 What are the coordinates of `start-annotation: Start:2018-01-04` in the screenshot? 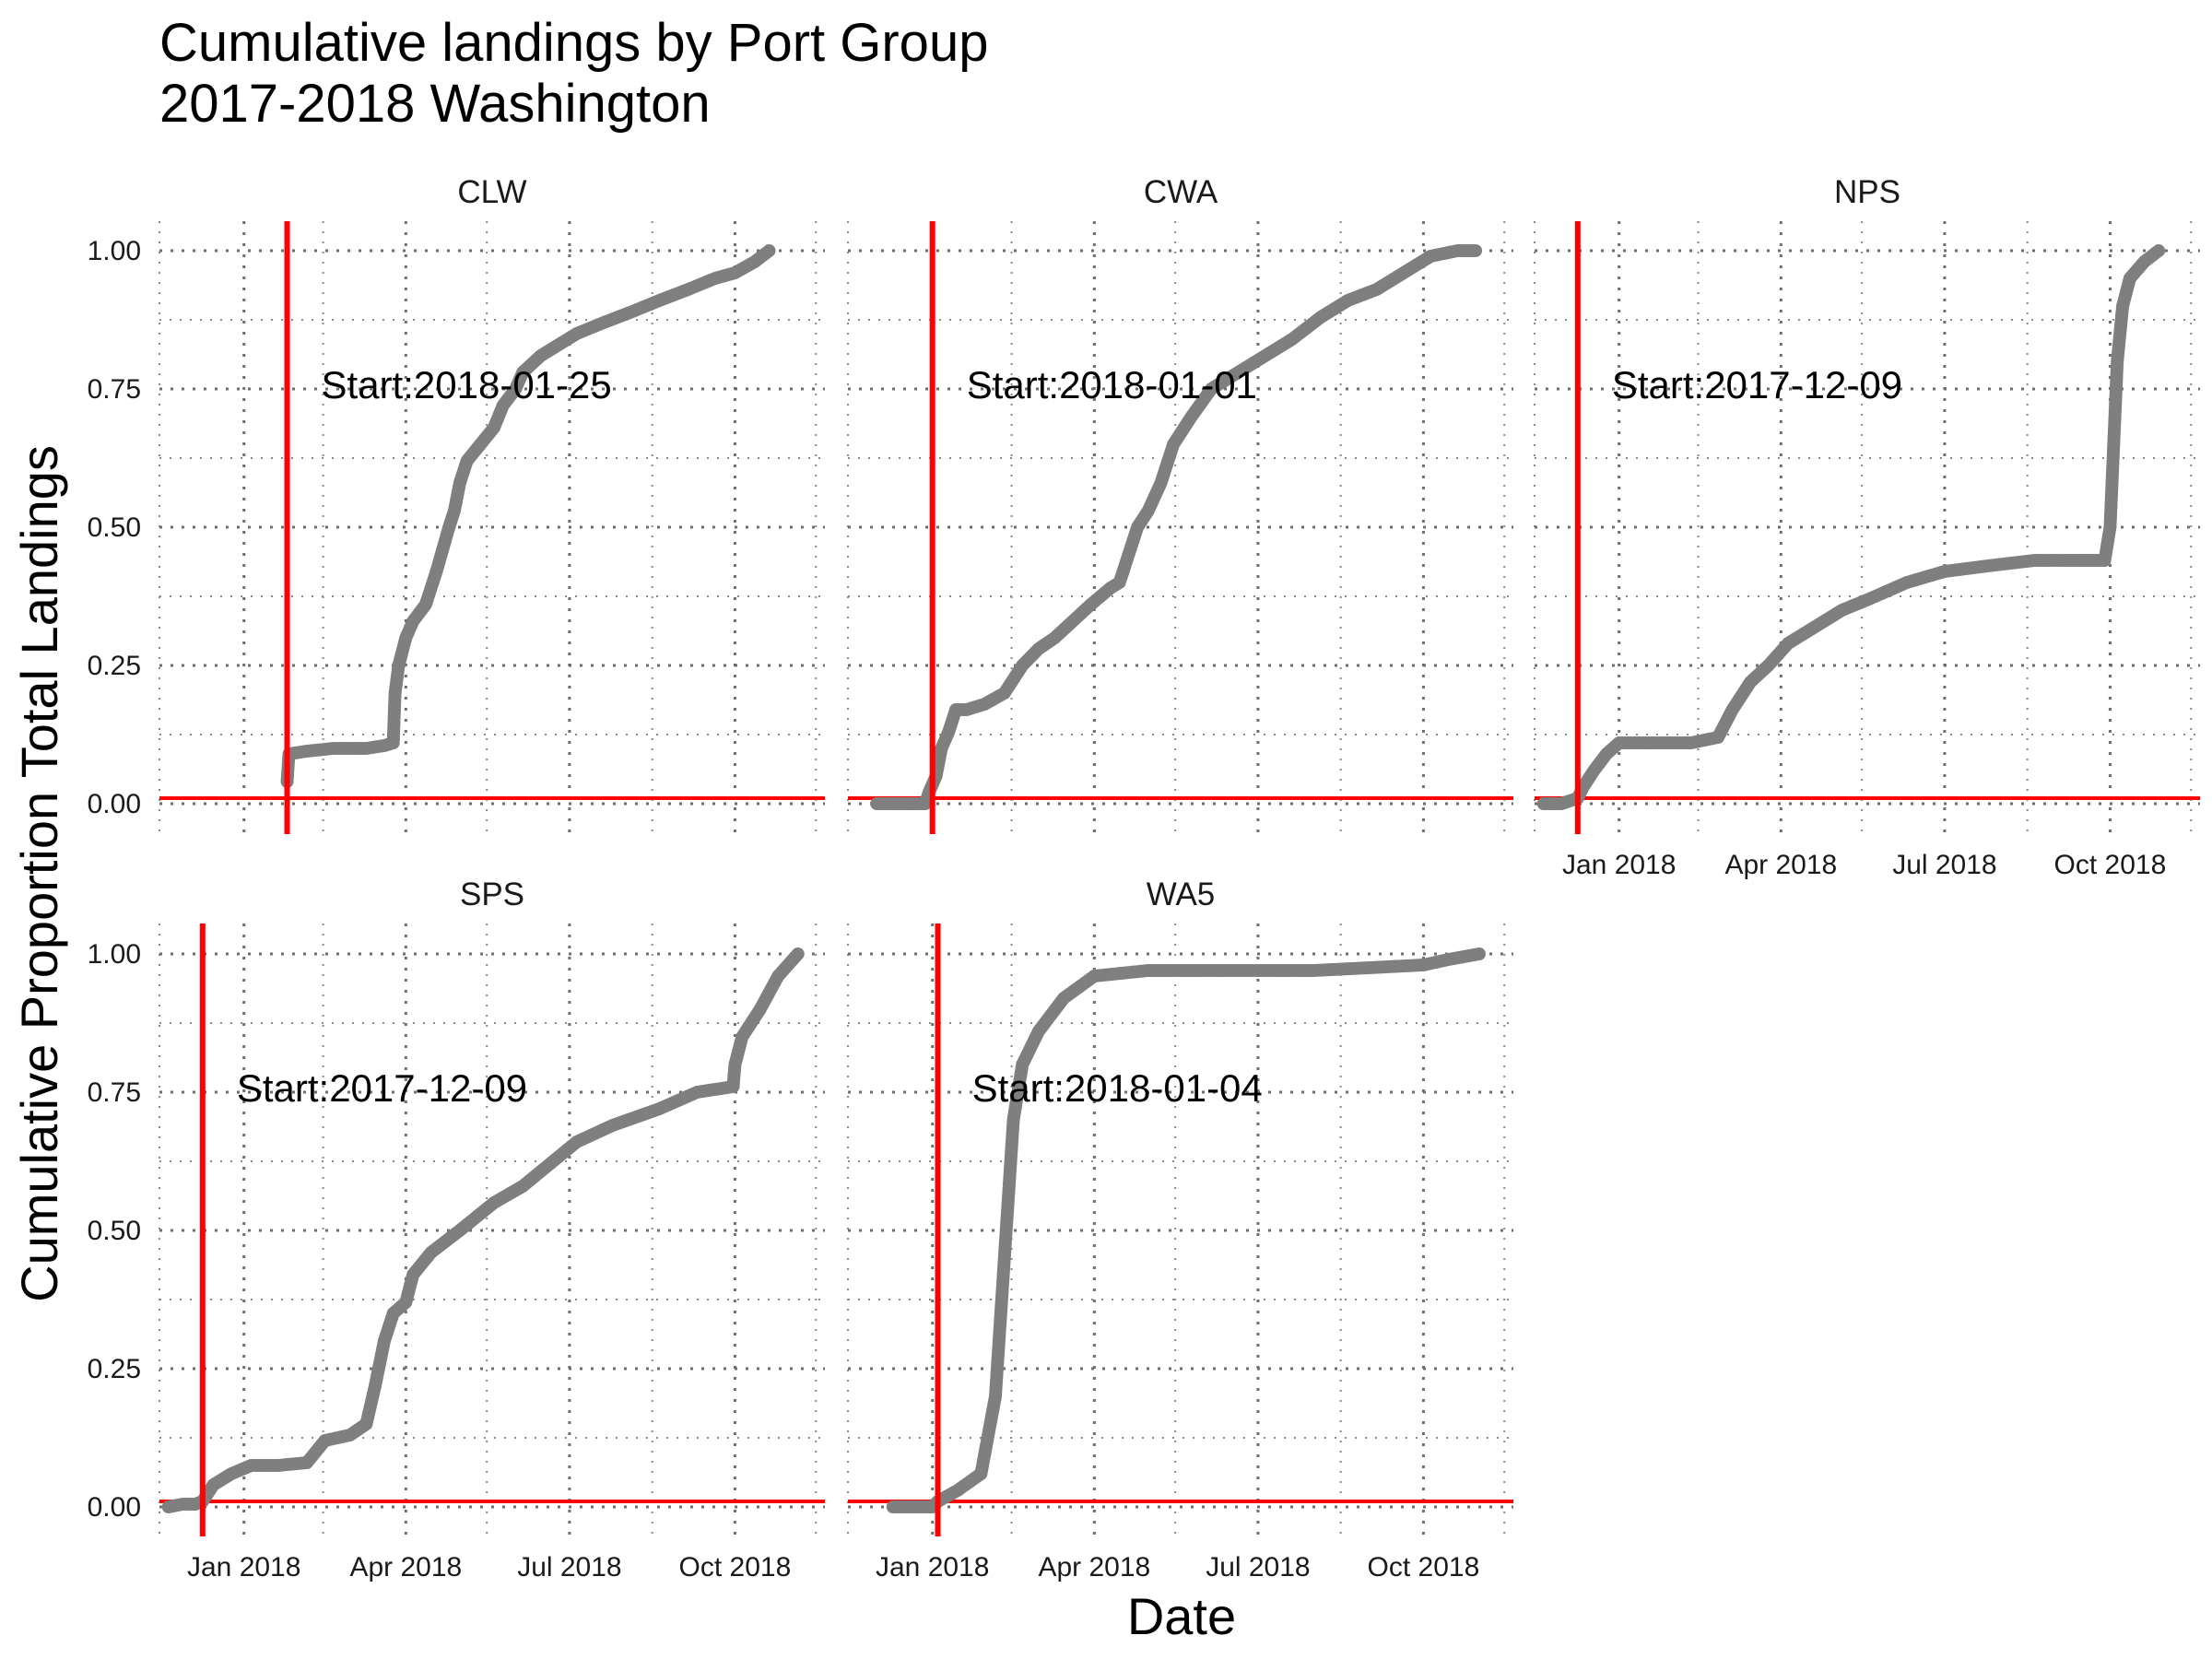 It's located at (1117, 1088).